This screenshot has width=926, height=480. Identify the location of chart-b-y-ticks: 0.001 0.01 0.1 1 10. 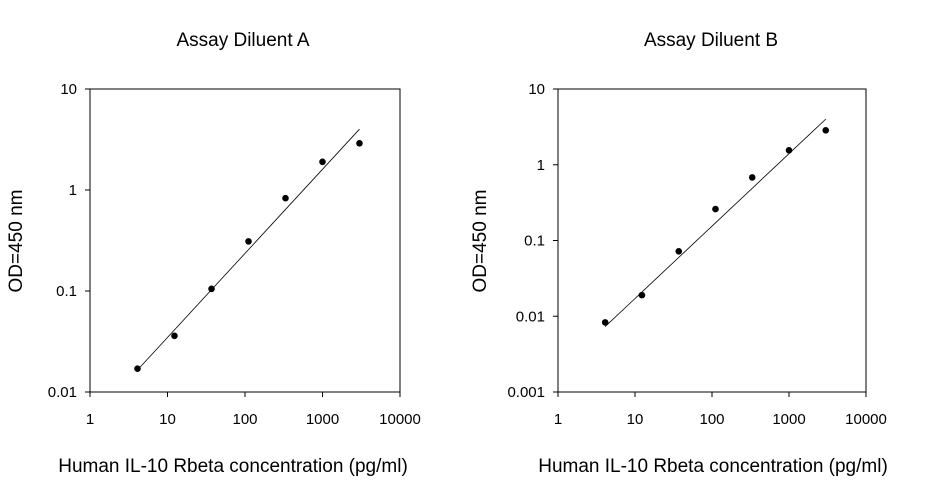
(532, 241).